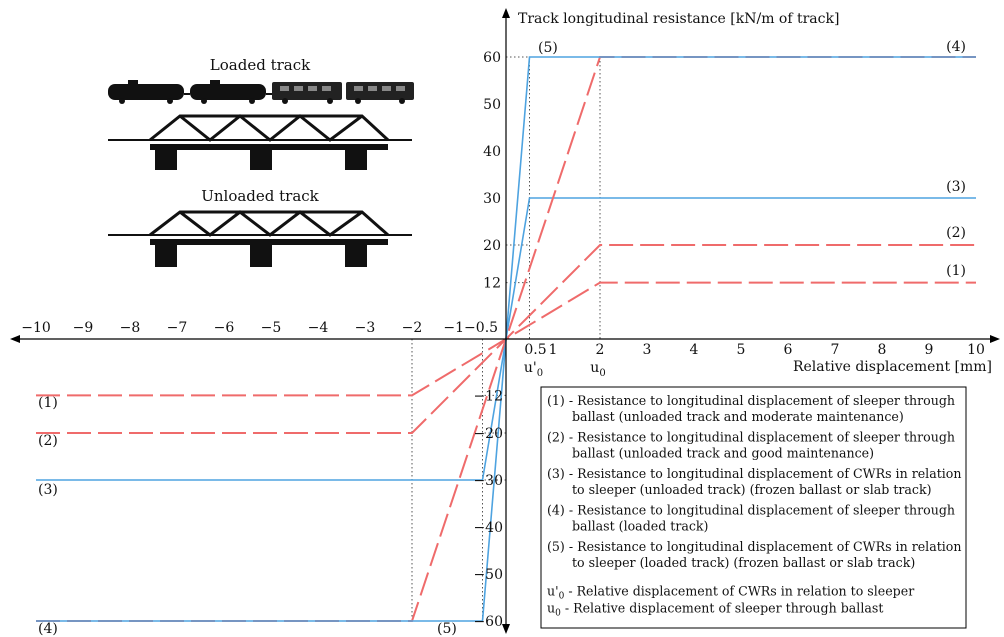 The image size is (1004, 637). I want to click on loaded-bridge-icon, so click(260, 142).